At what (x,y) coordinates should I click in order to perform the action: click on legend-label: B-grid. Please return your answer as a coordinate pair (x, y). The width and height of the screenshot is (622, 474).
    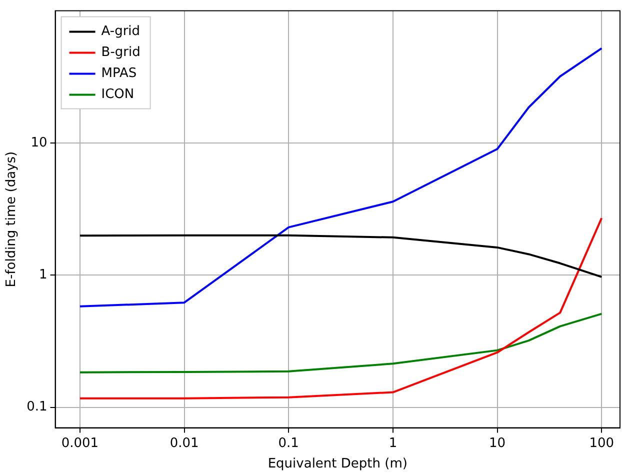
    Looking at the image, I should click on (120, 52).